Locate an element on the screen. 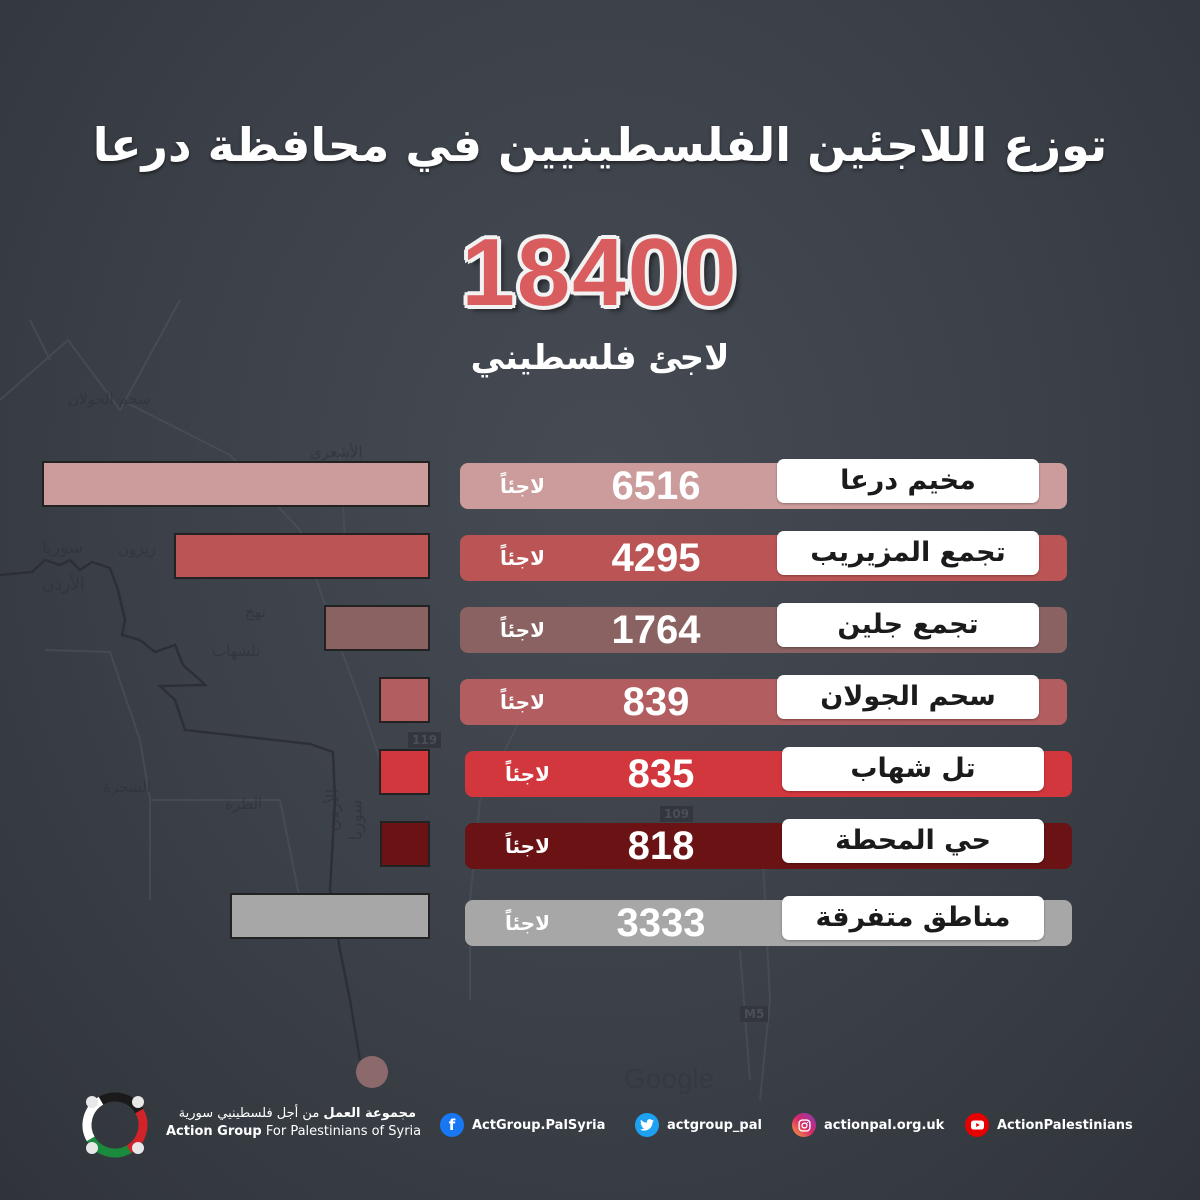  row-tal-shihab: تل شهاب 835 لاجئاً is located at coordinates (768, 772).